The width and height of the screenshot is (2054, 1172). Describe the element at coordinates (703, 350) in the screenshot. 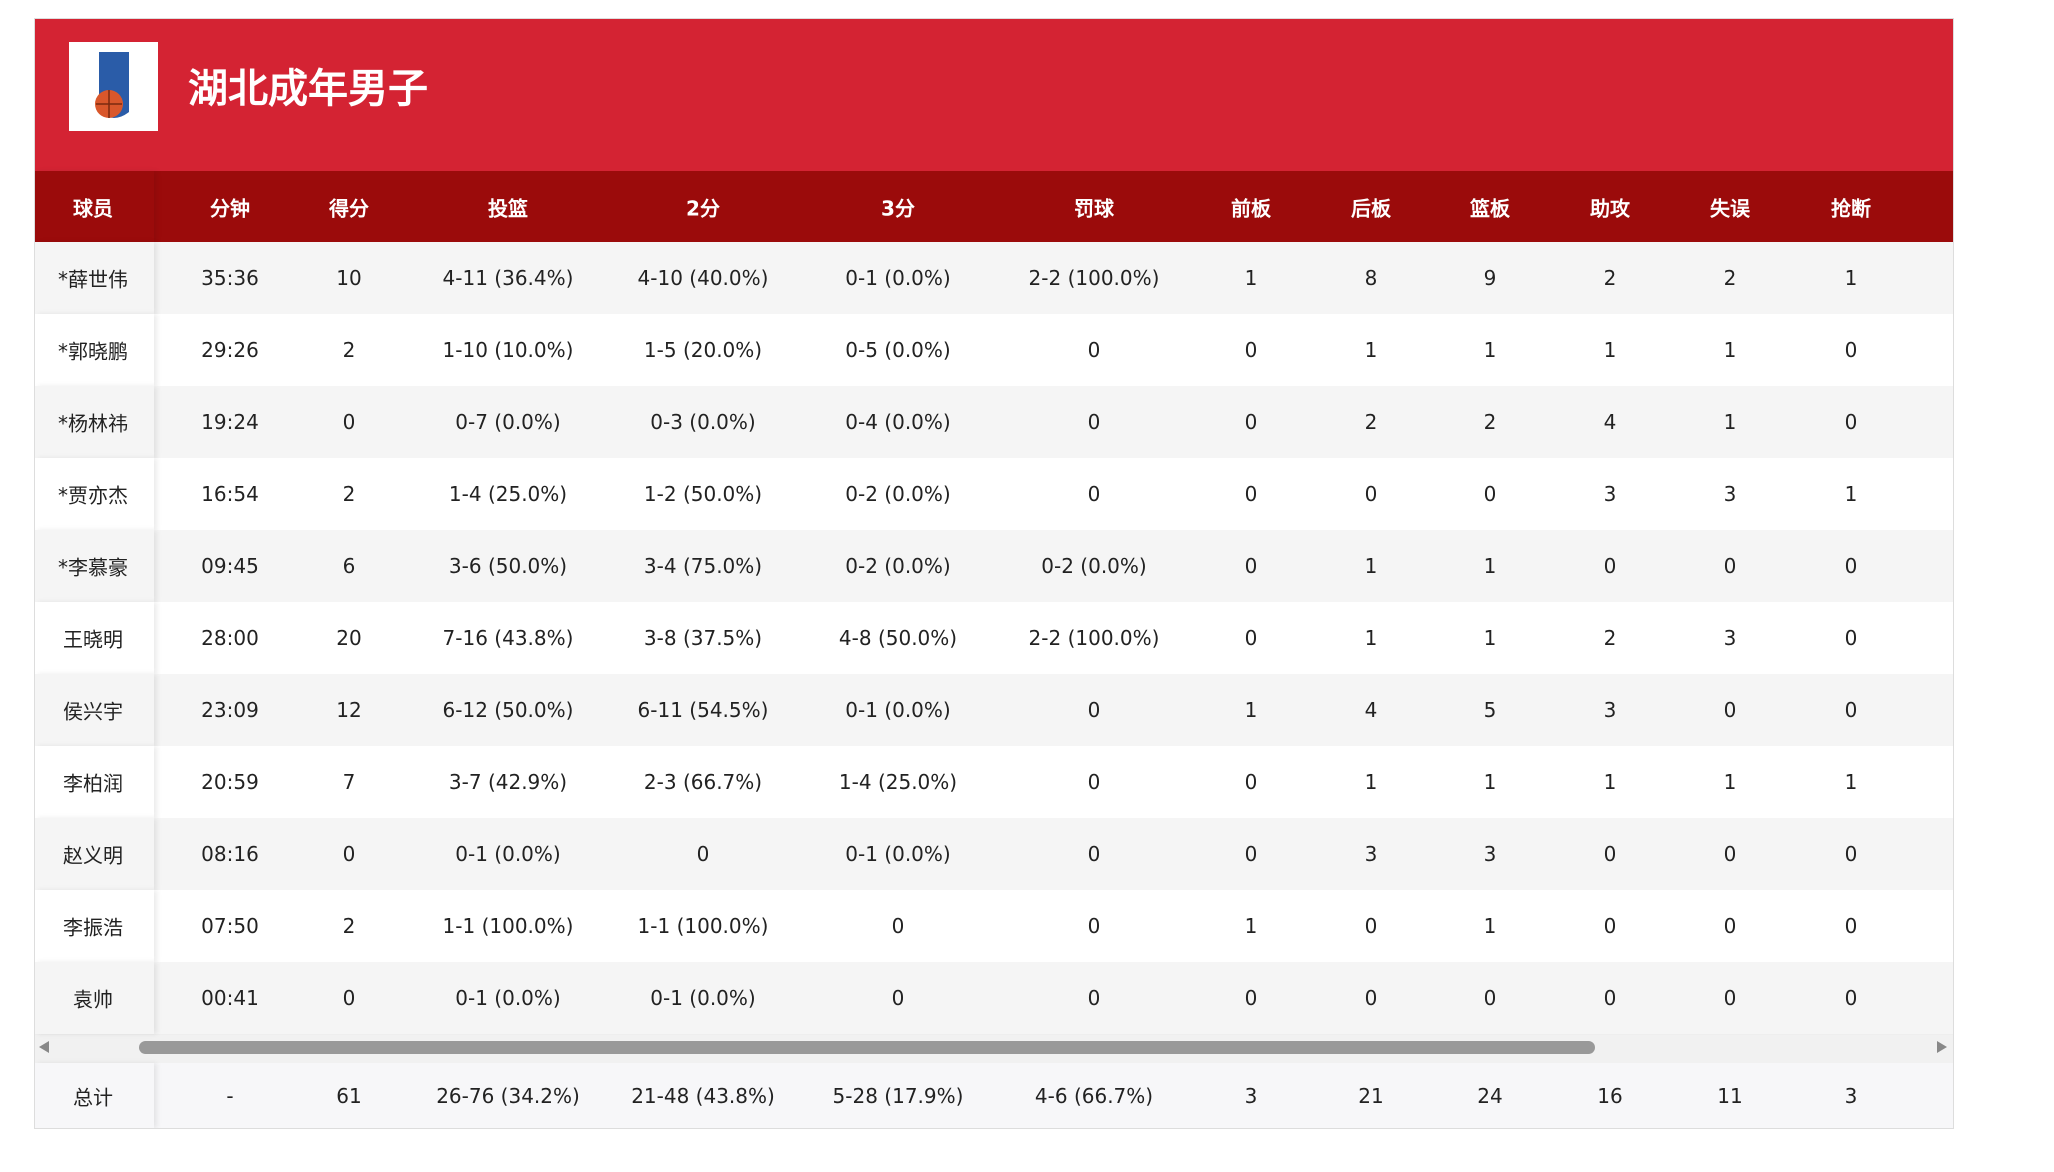

I see `cell: 1-5 (20.0%)` at that location.